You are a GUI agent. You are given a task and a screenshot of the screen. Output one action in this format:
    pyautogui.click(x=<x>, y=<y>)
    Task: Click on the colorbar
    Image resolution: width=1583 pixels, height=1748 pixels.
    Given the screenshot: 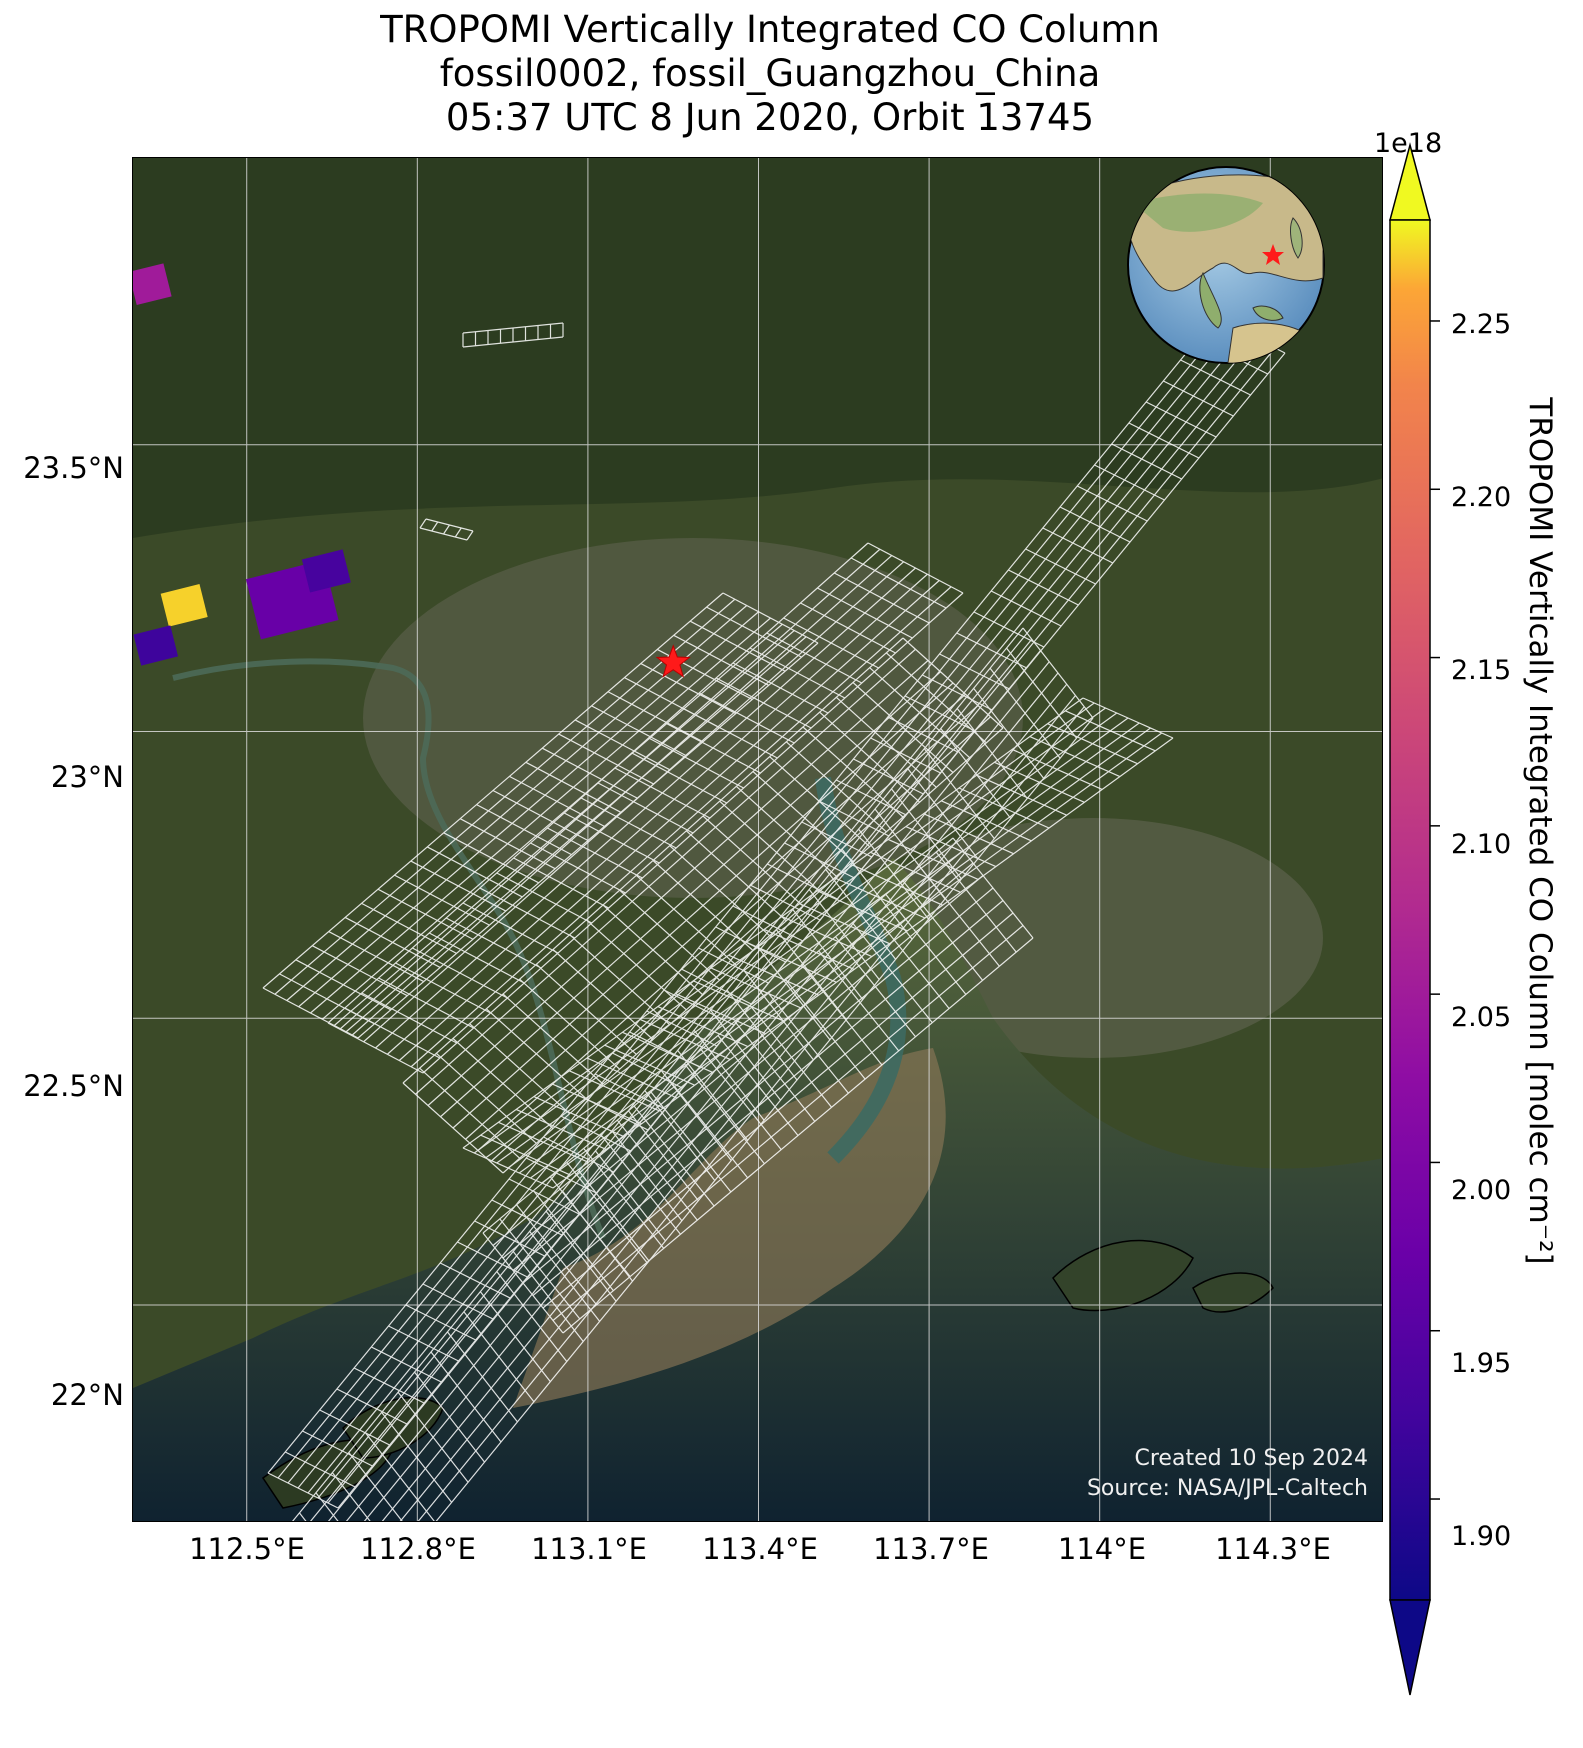 What is the action you would take?
    pyautogui.click(x=1414, y=919)
    